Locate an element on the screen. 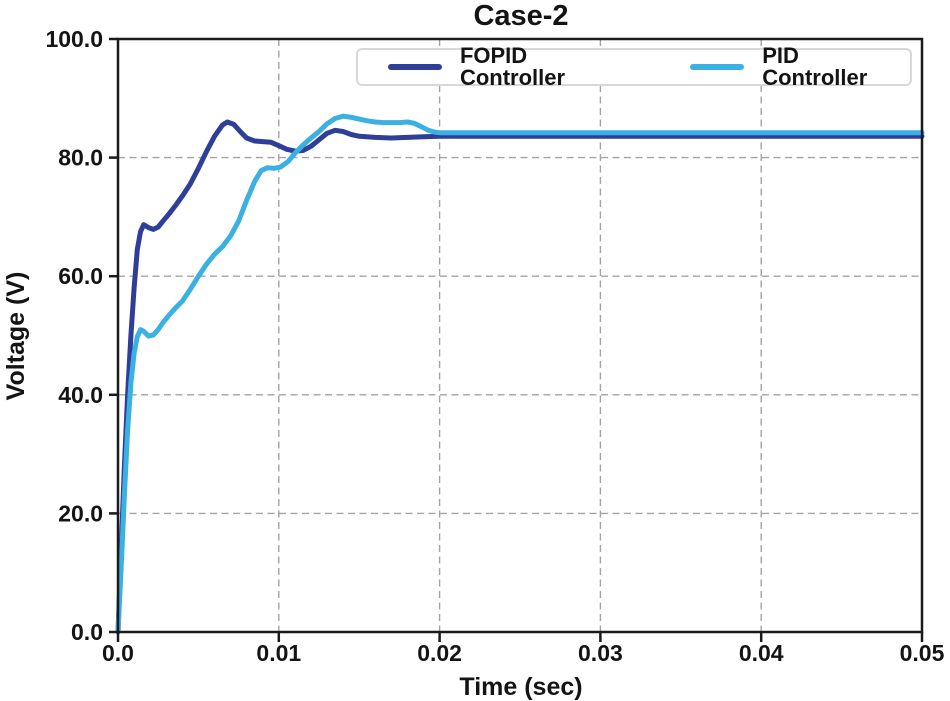 This screenshot has width=950, height=701. legend-item-pid: PID Controller is located at coordinates (800, 67).